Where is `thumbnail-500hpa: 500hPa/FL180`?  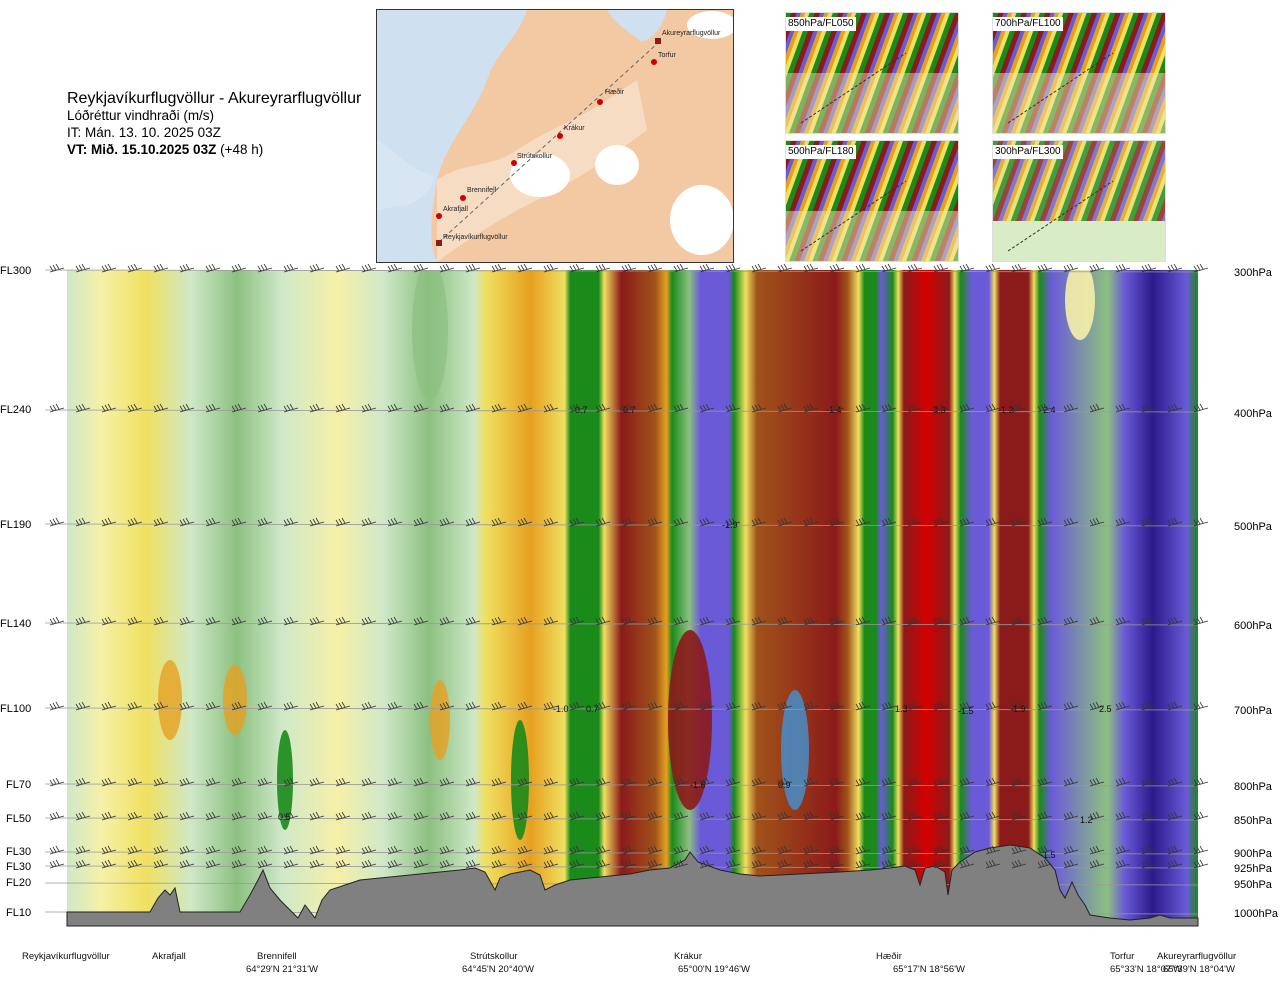
thumbnail-500hpa: 500hPa/FL180 is located at coordinates (872, 201).